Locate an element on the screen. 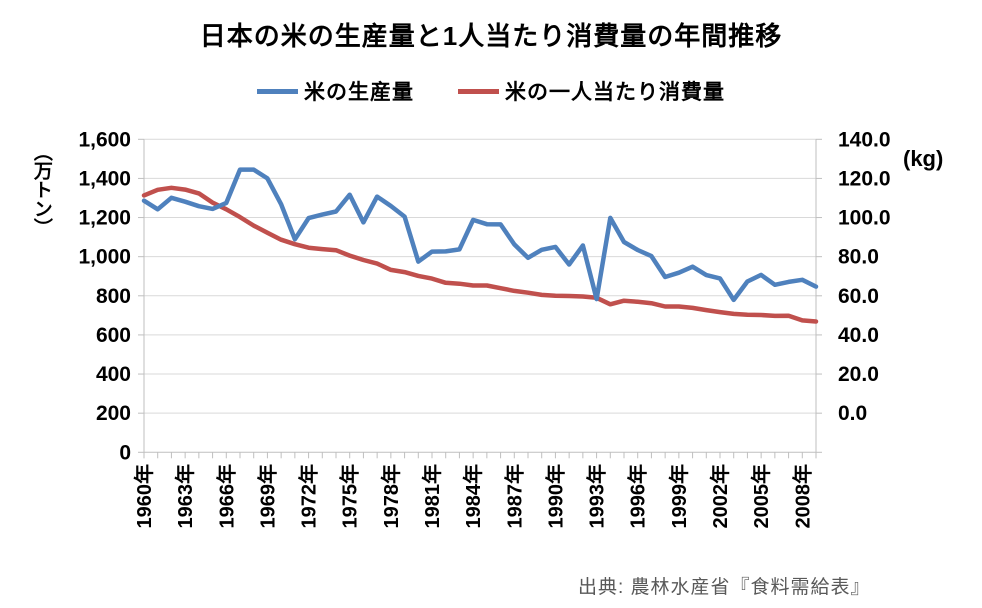  x-axis-tick-label: 1993年 is located at coordinates (597, 496).